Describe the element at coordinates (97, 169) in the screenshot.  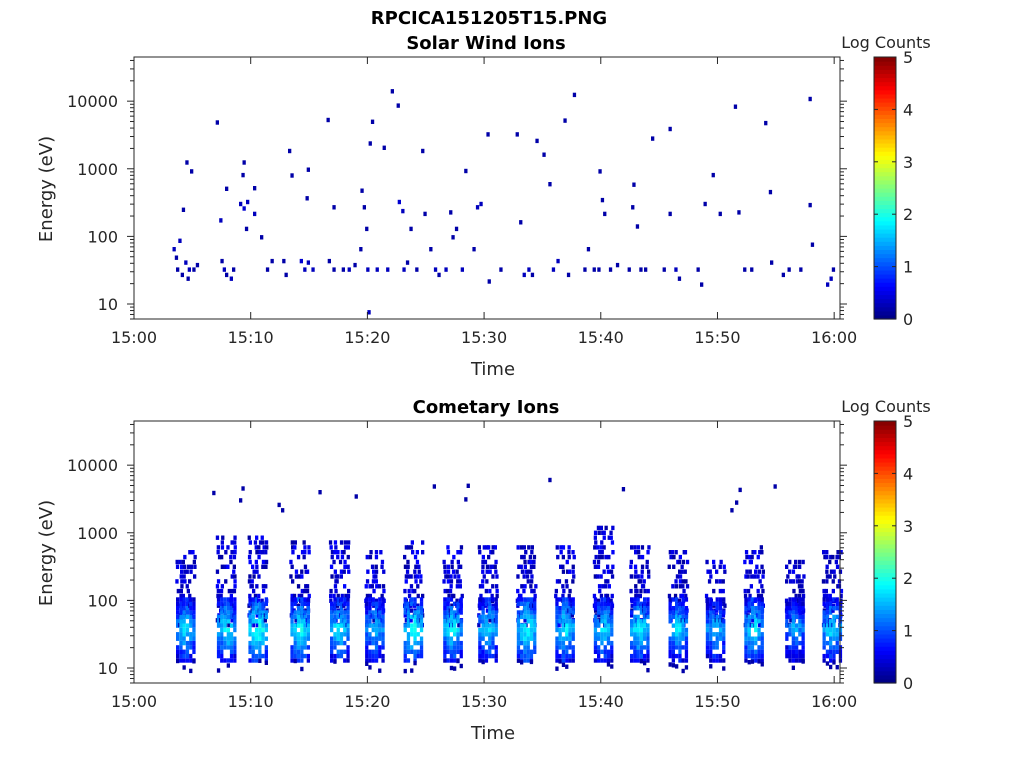
I see `chart0-y-tick-label: 1000` at that location.